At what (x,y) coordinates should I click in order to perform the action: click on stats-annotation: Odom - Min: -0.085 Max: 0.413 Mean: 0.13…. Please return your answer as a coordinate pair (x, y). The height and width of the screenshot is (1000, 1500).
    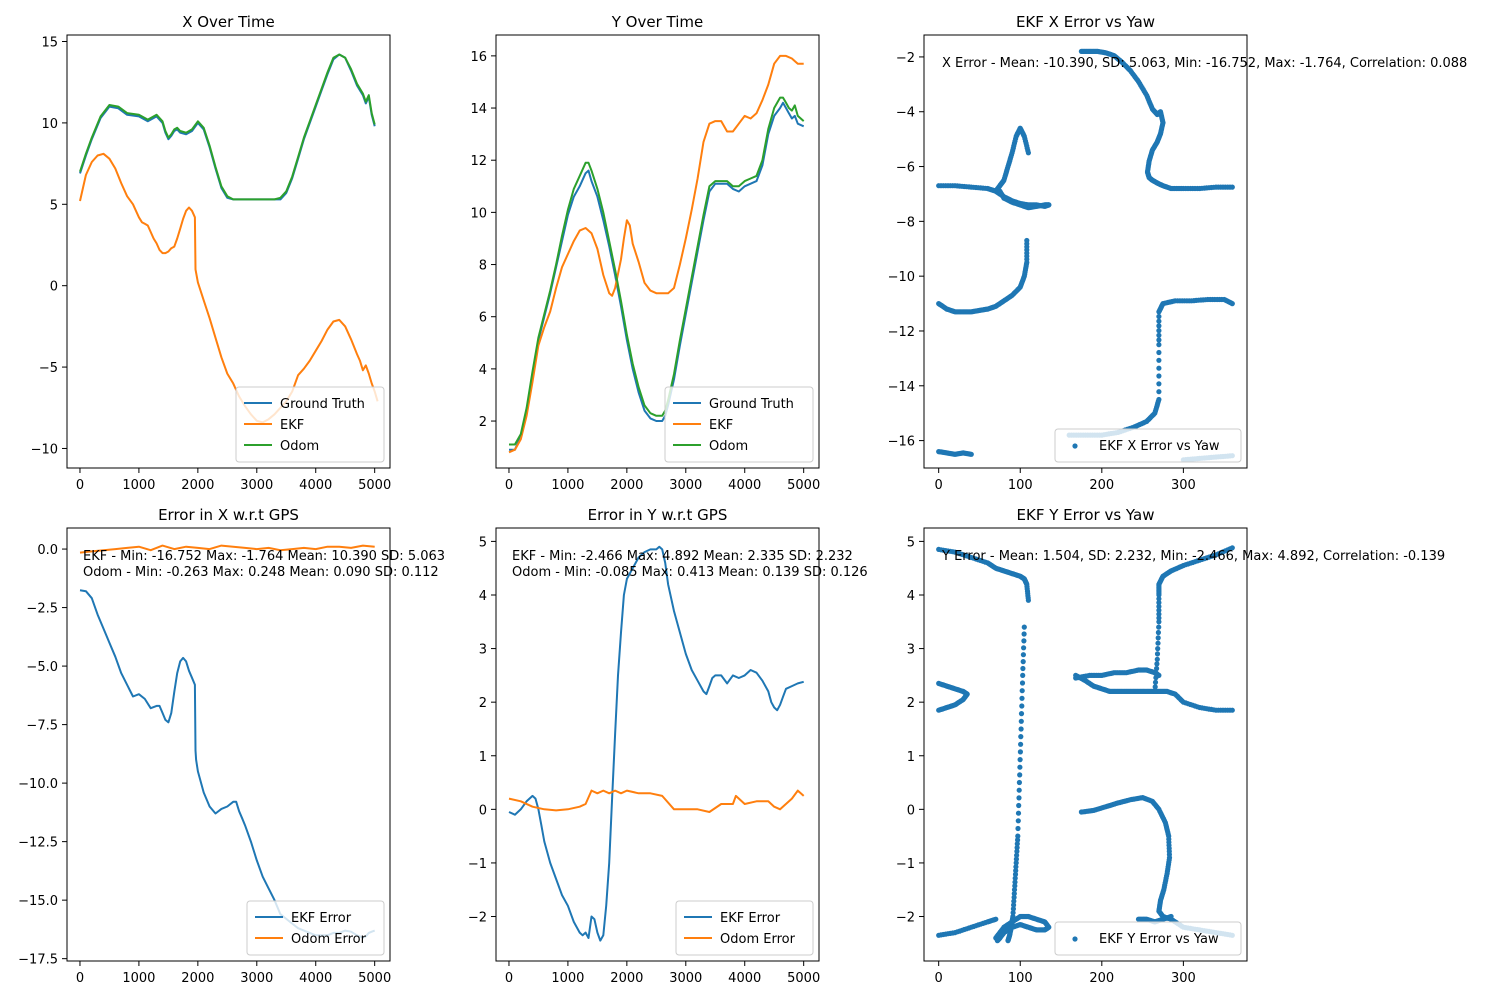
    Looking at the image, I should click on (690, 572).